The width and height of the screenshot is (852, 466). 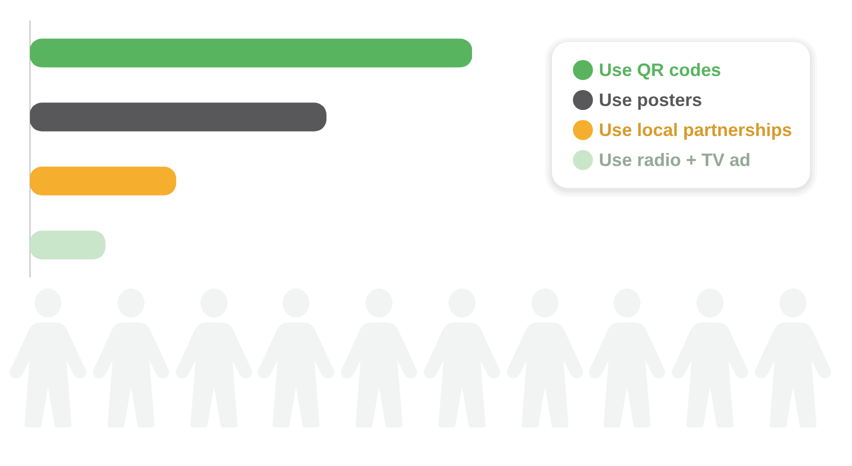 What do you see at coordinates (659, 70) in the screenshot?
I see `legend-label: Use QR codes` at bounding box center [659, 70].